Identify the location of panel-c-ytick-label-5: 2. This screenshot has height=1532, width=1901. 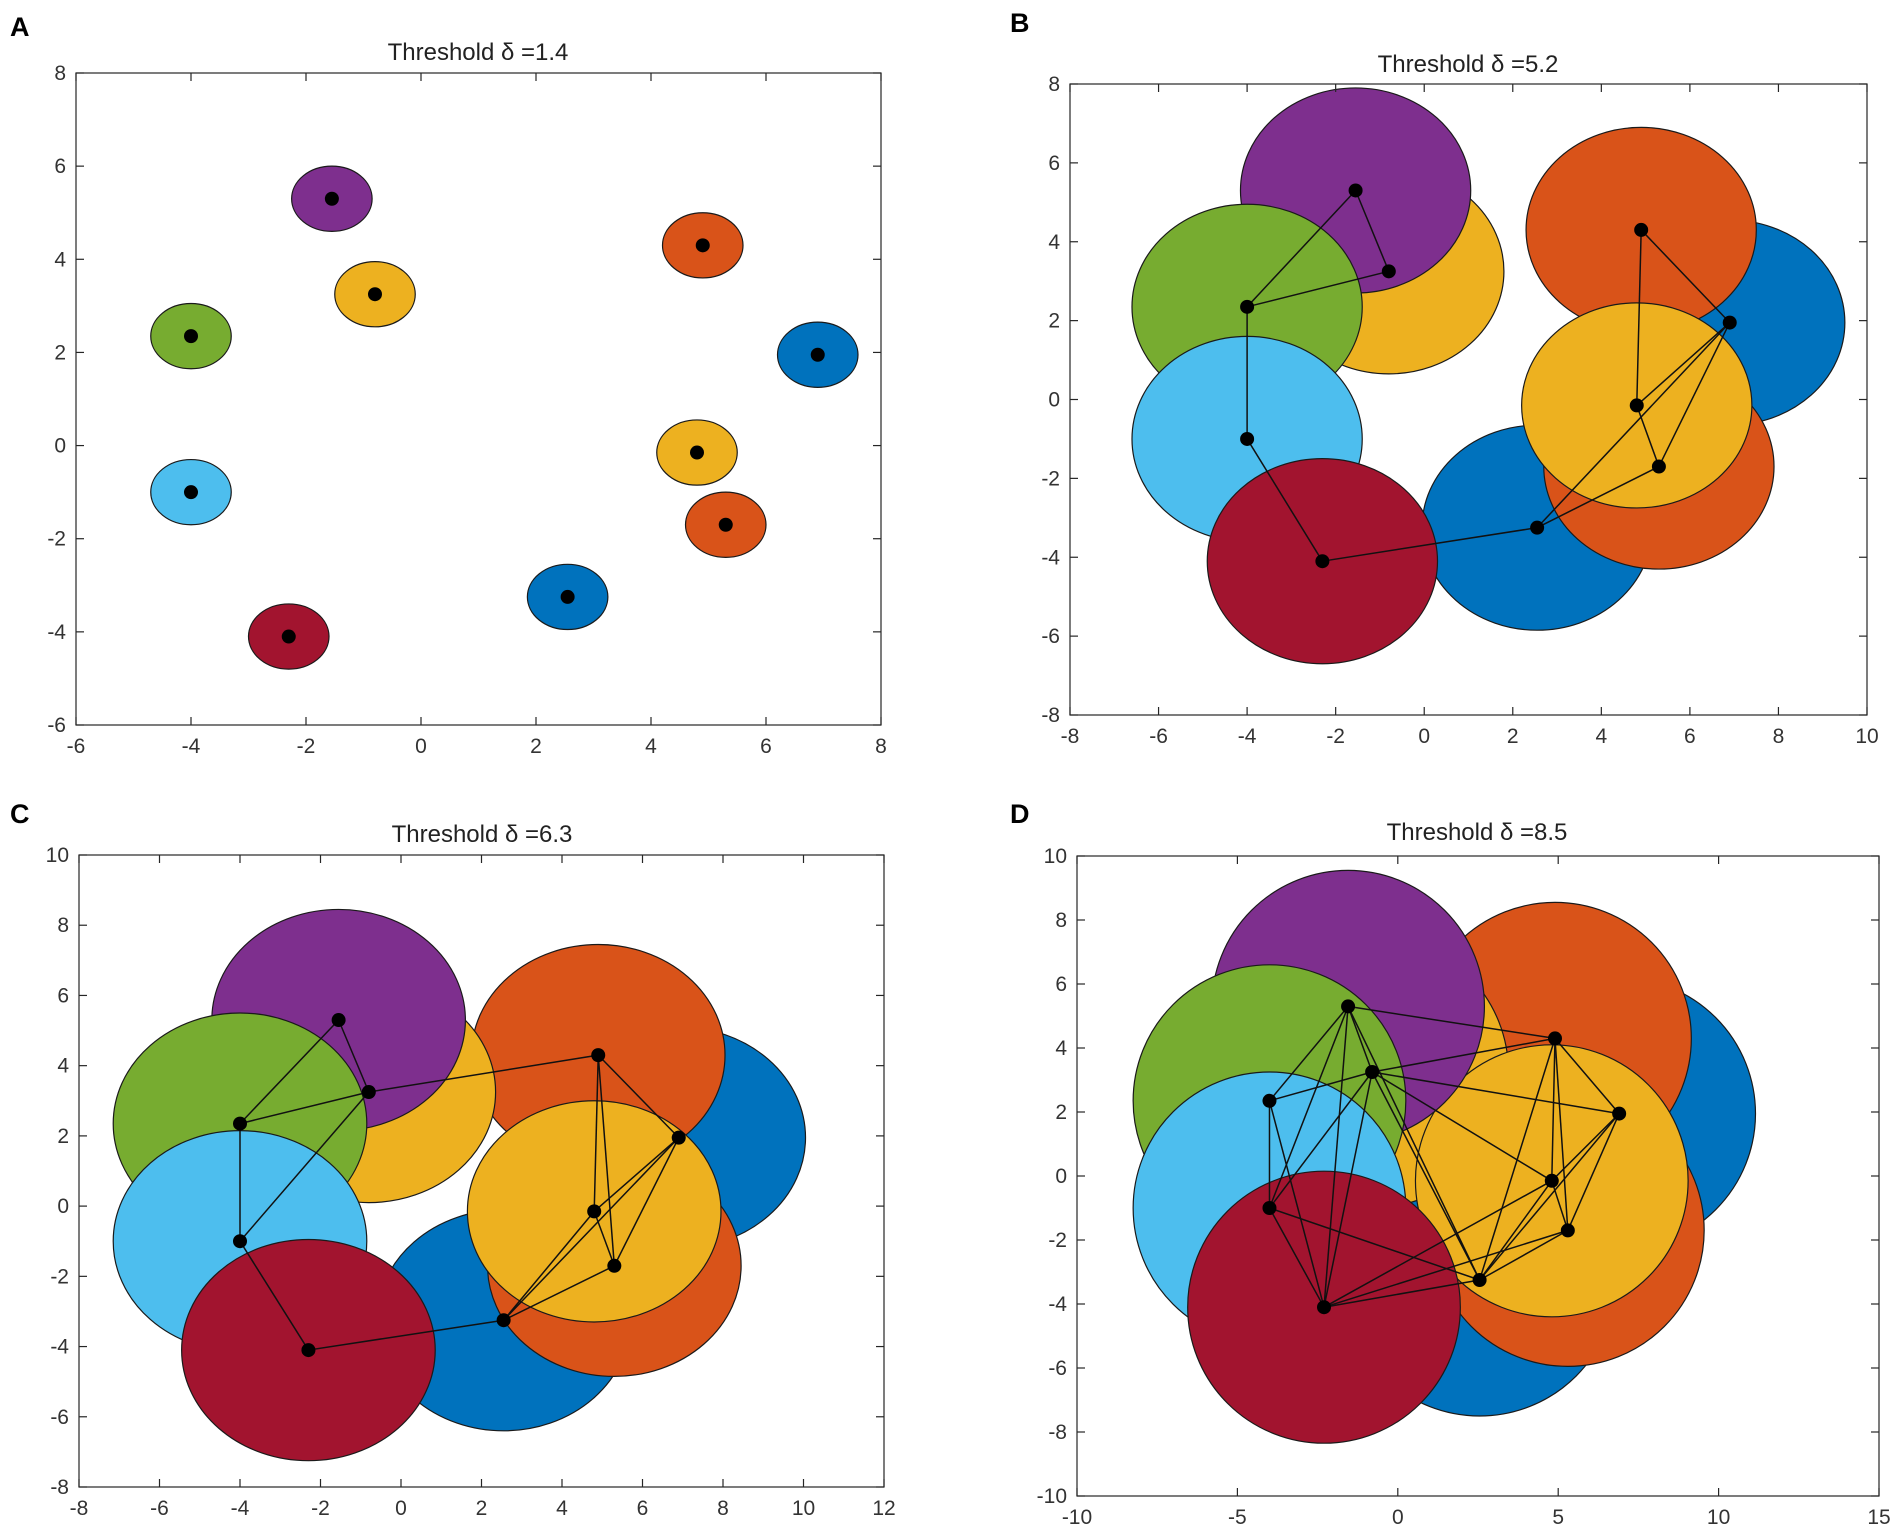
(63, 1136).